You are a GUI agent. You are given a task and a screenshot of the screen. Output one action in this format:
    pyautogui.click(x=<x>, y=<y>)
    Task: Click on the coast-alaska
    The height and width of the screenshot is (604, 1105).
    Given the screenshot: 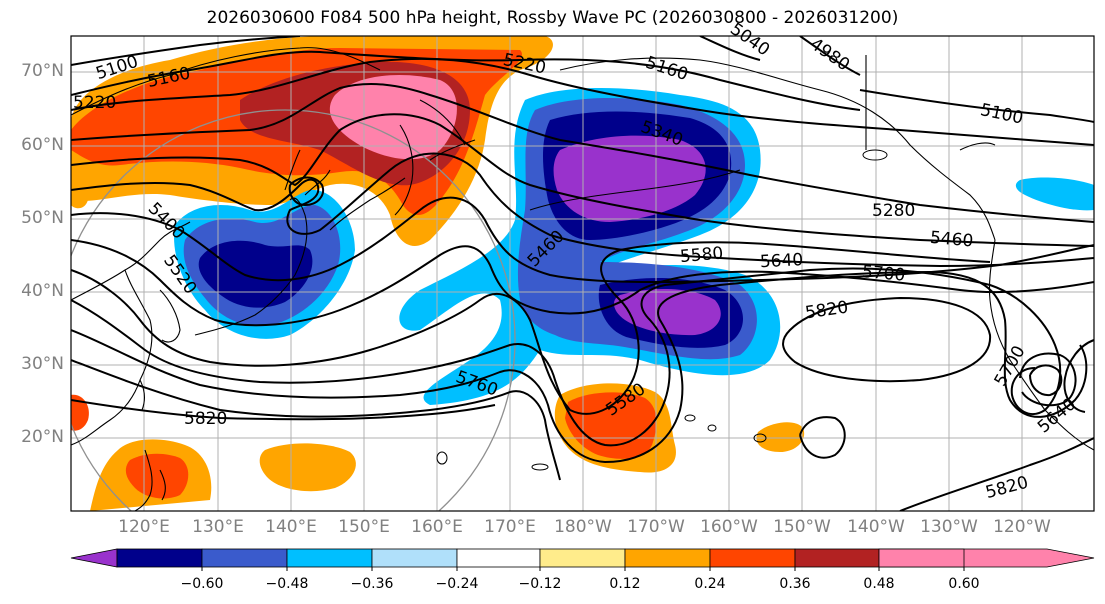 What is the action you would take?
    pyautogui.click(x=777, y=149)
    